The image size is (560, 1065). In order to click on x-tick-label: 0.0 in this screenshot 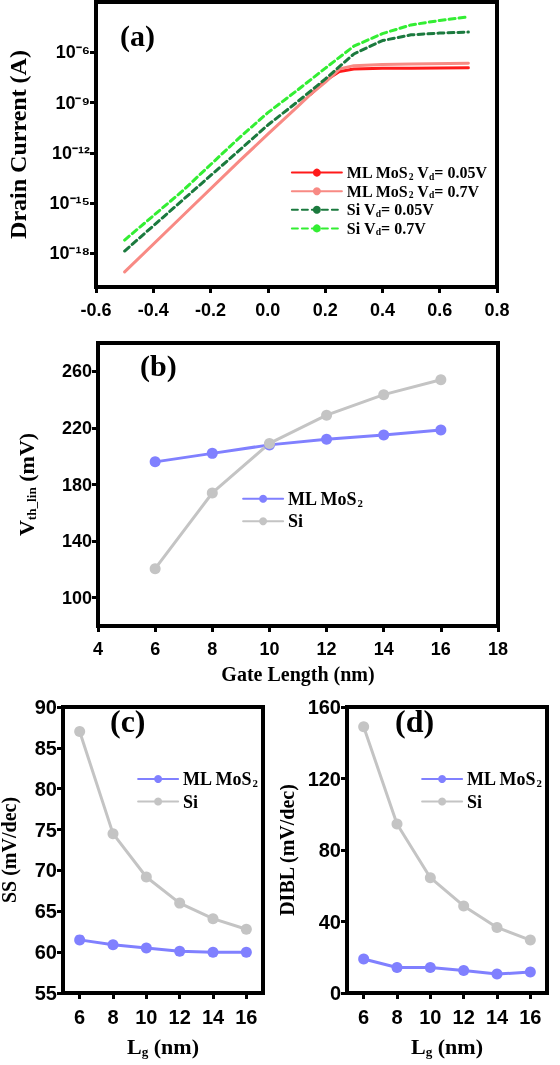, I will do `click(268, 310)`.